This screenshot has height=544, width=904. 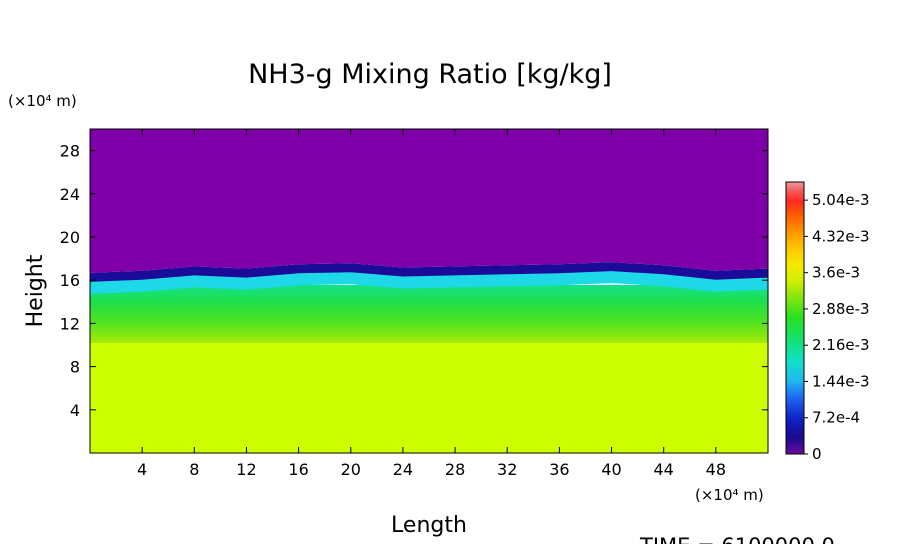 What do you see at coordinates (836, 418) in the screenshot?
I see `colorbar-label: 7.2e-4` at bounding box center [836, 418].